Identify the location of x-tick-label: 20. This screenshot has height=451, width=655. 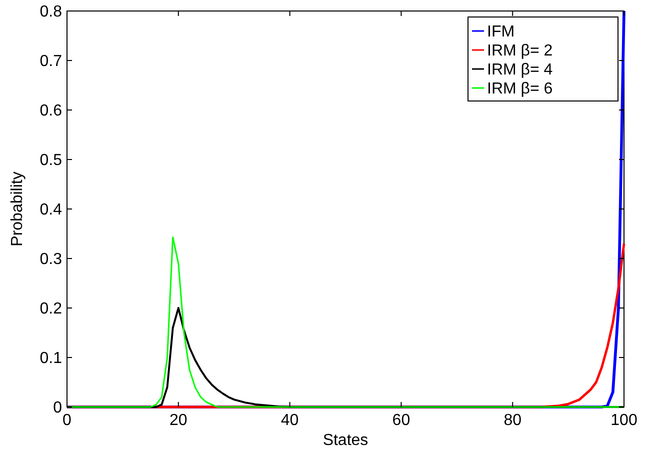
(179, 420).